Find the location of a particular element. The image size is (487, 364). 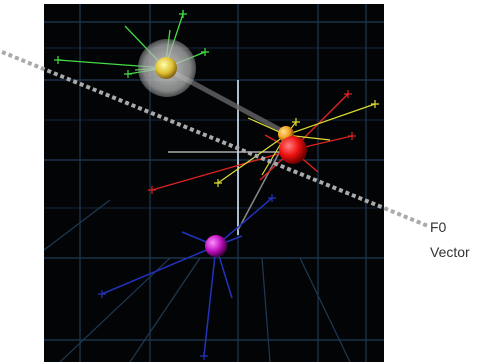

red-cluster is located at coordinates (252, 142).